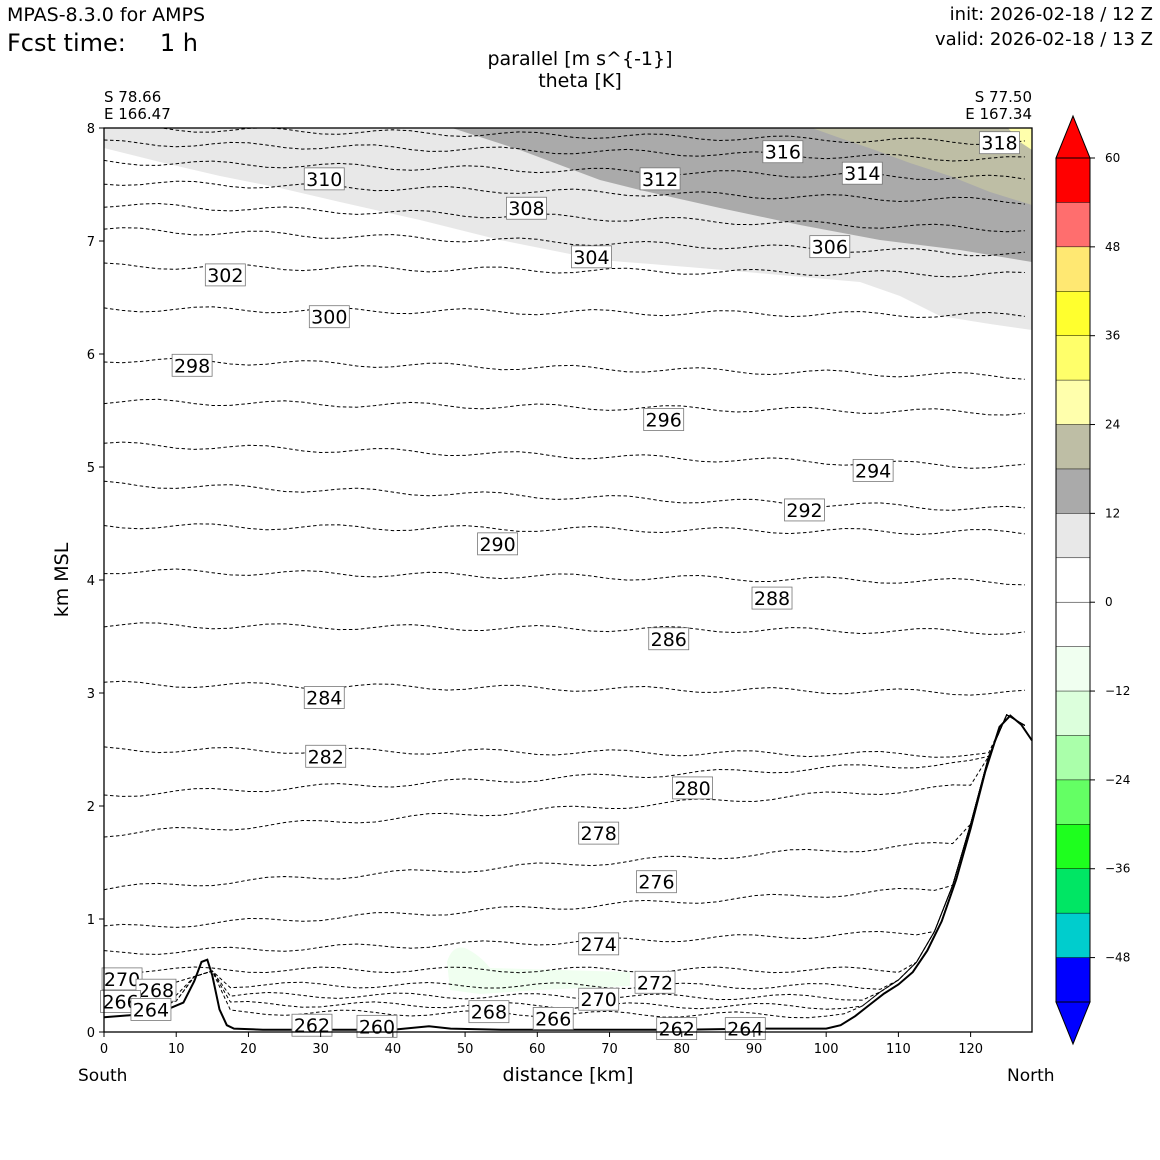  Describe the element at coordinates (1117, 780) in the screenshot. I see `colorbar-tick-label: −24` at that location.